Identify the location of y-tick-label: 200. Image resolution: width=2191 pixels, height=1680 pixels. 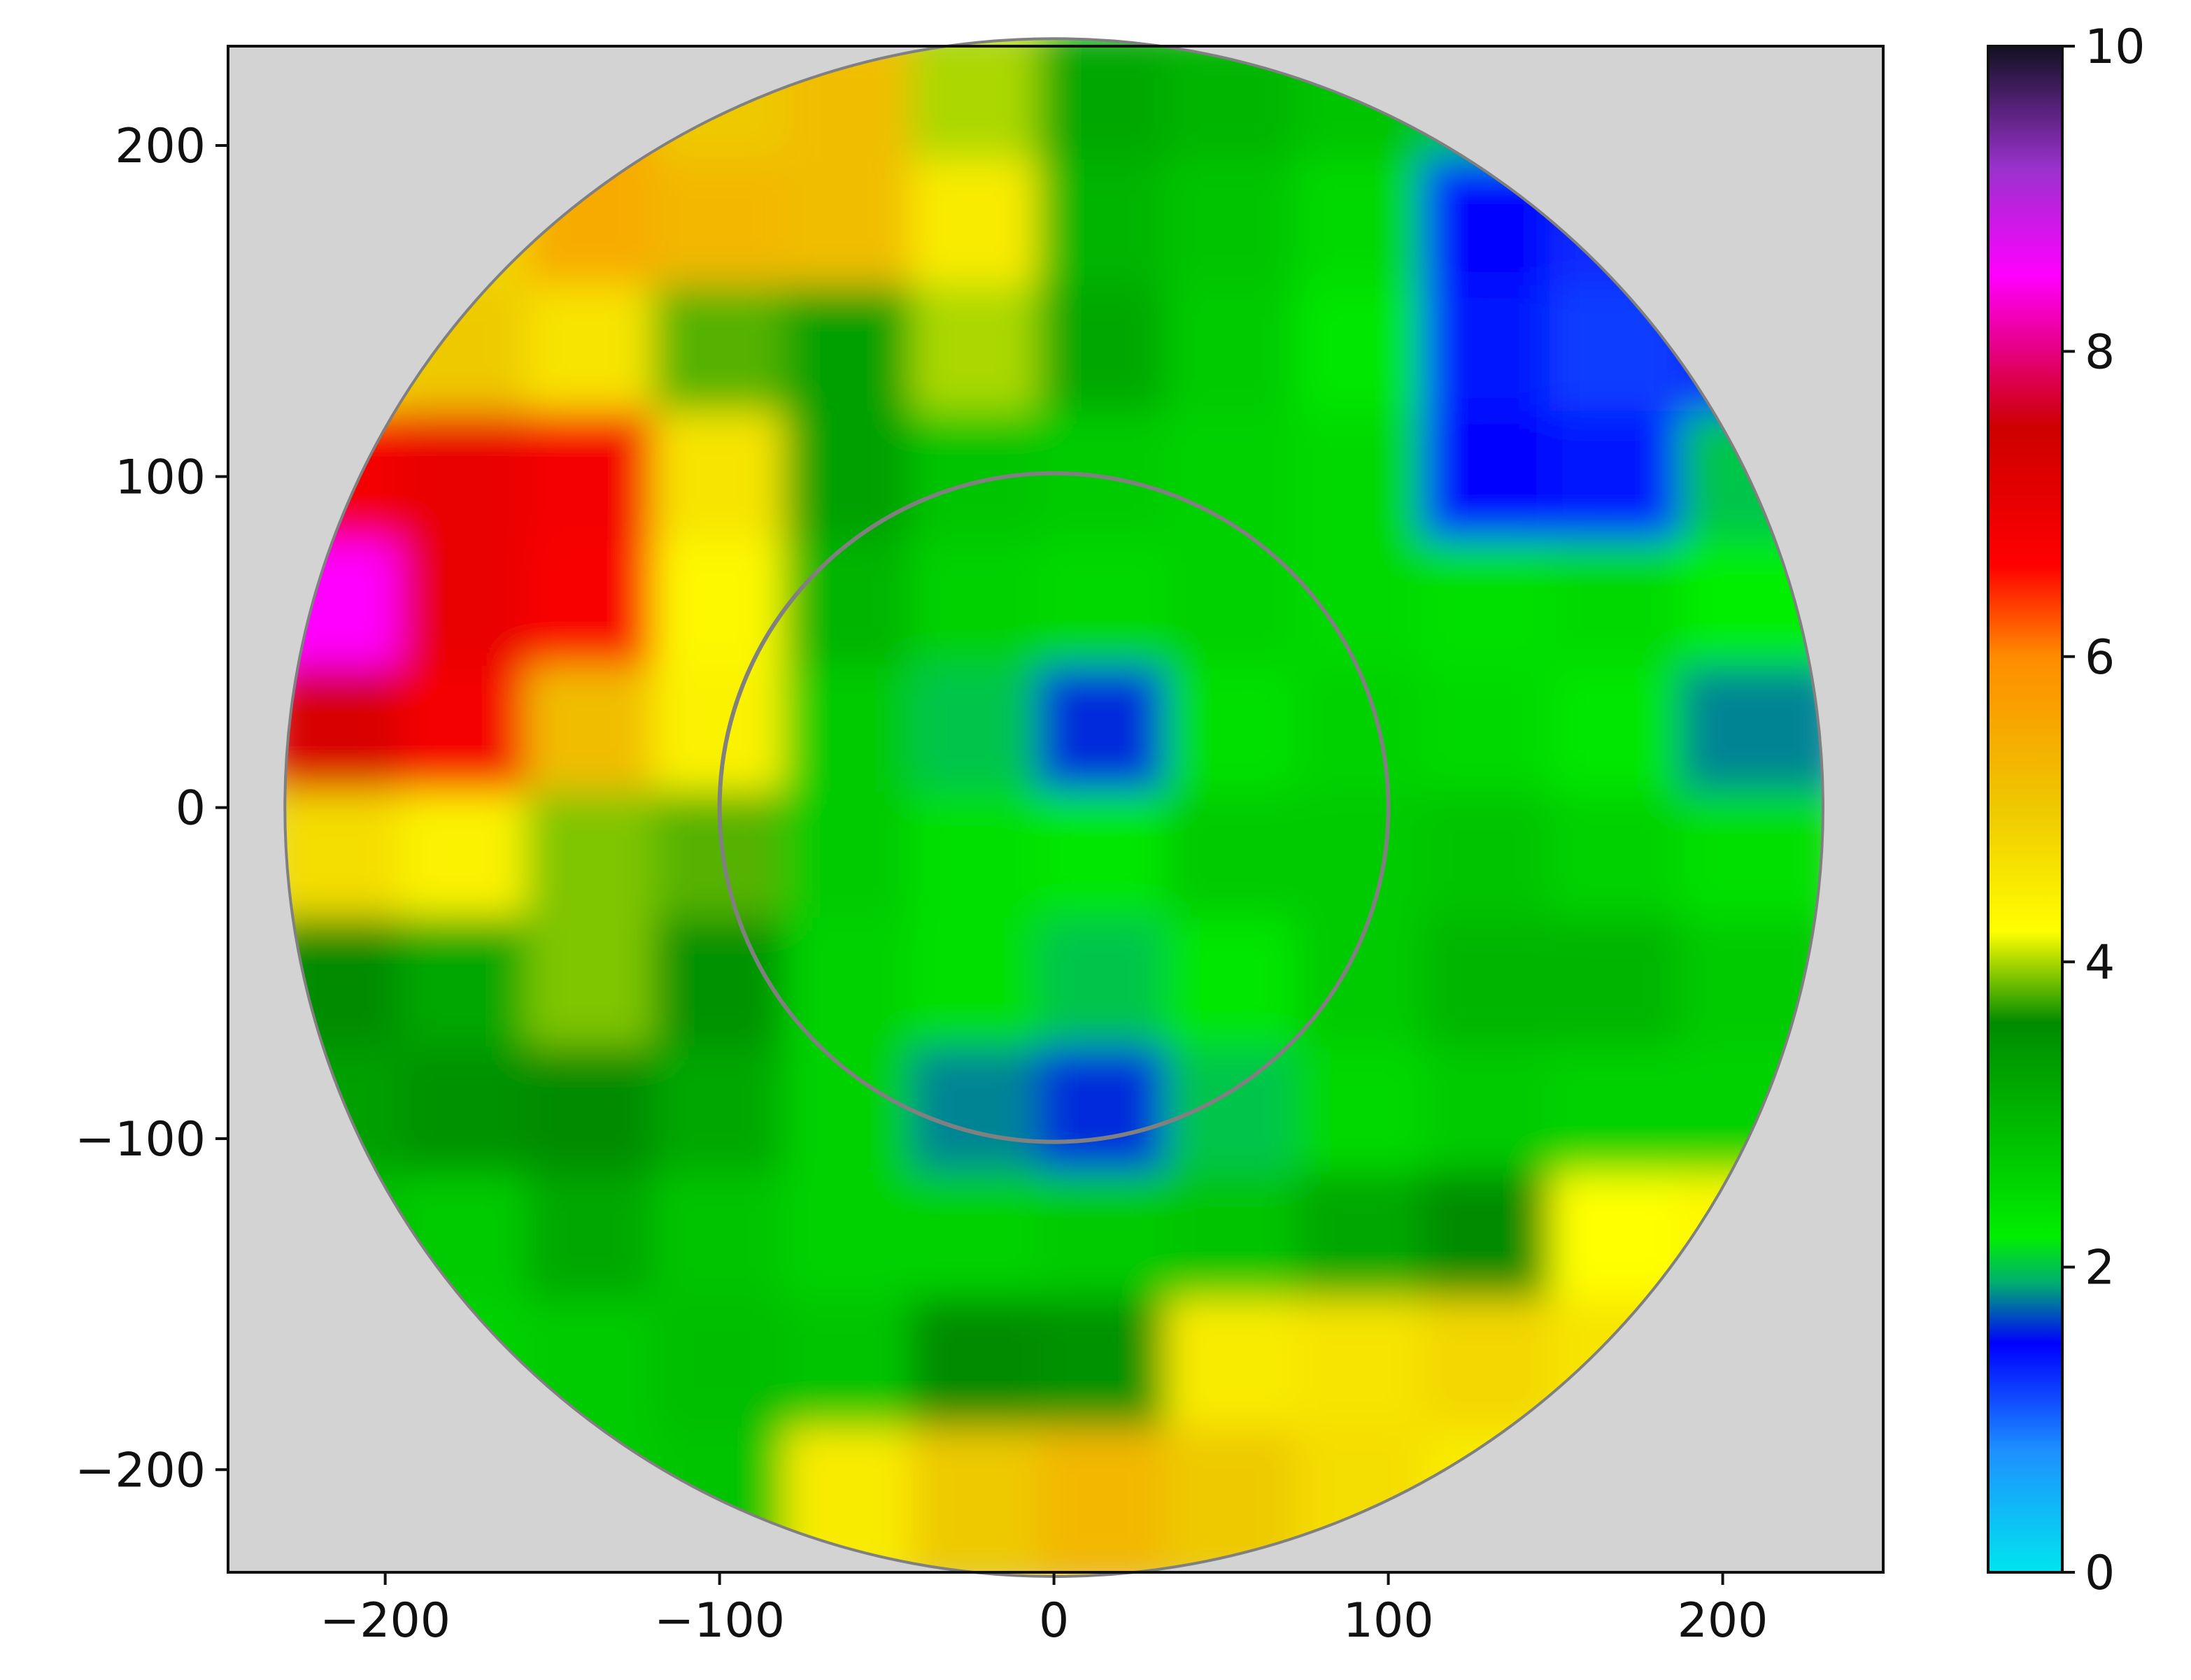
(160, 146).